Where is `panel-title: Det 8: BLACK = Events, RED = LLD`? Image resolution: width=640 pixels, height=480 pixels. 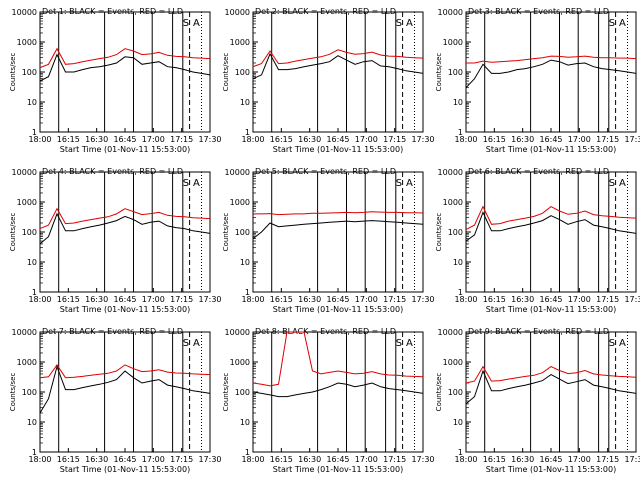
panel-title: Det 8: BLACK = Events, RED = LLD is located at coordinates (325, 331).